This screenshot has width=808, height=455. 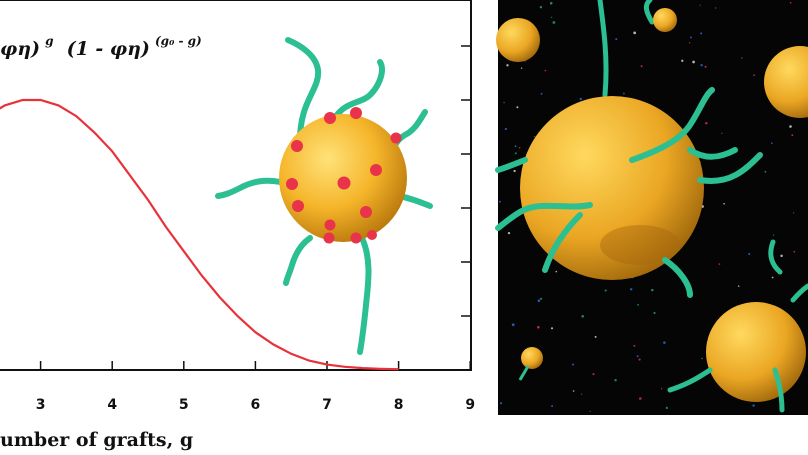 What do you see at coordinates (255, 365) in the screenshot?
I see `x-axis-ticks` at bounding box center [255, 365].